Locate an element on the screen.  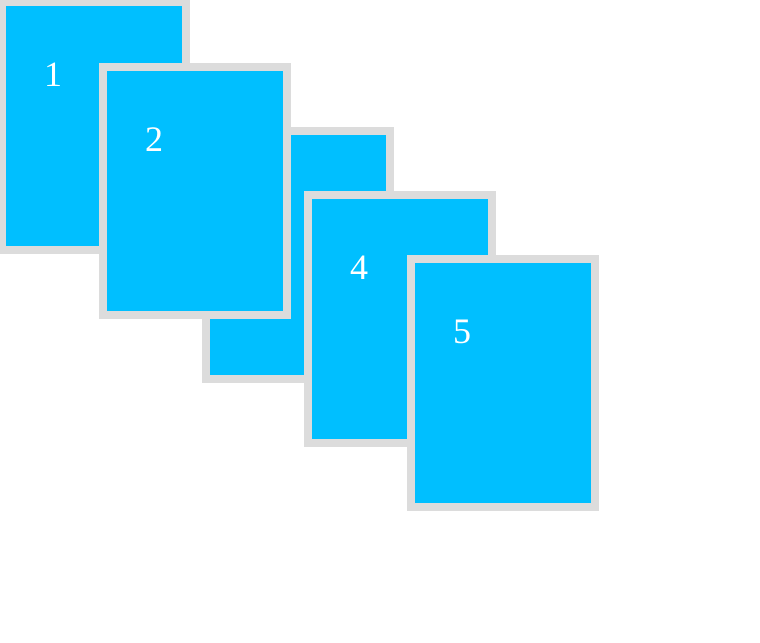
card-label: 5 is located at coordinates (462, 331).